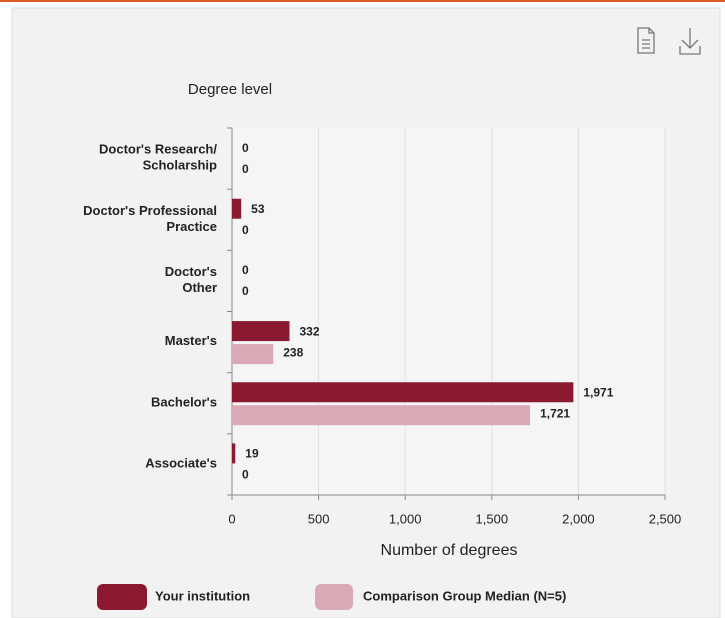 This screenshot has height=618, width=725. I want to click on y-tick-label-line: Practice, so click(191, 226).